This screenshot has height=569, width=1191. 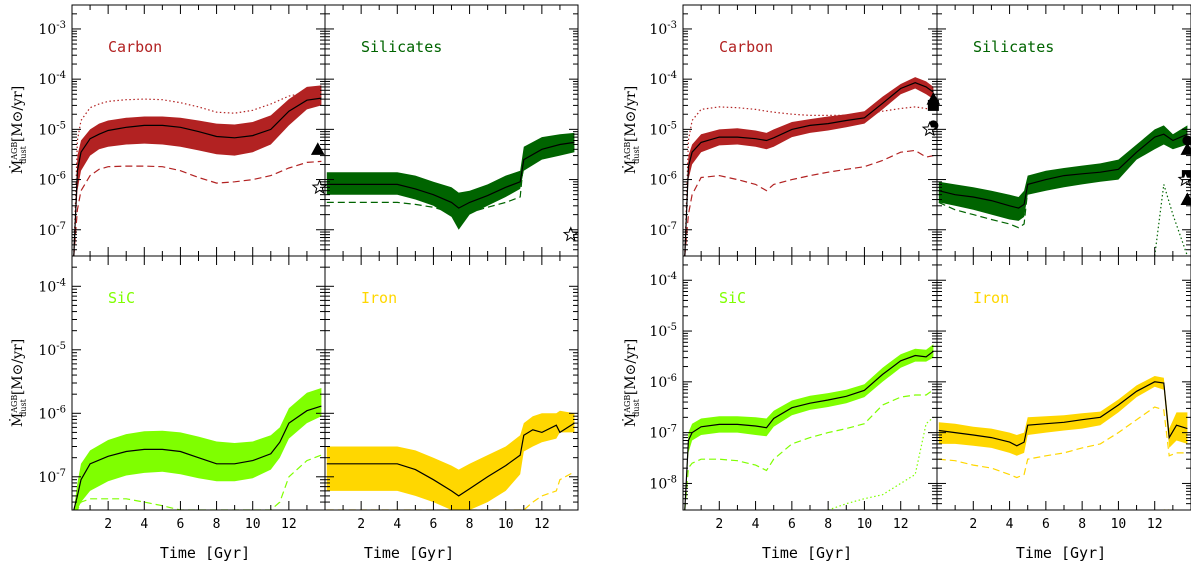 What do you see at coordinates (451, 130) in the screenshot?
I see `panel-left-top-right: Silicates` at bounding box center [451, 130].